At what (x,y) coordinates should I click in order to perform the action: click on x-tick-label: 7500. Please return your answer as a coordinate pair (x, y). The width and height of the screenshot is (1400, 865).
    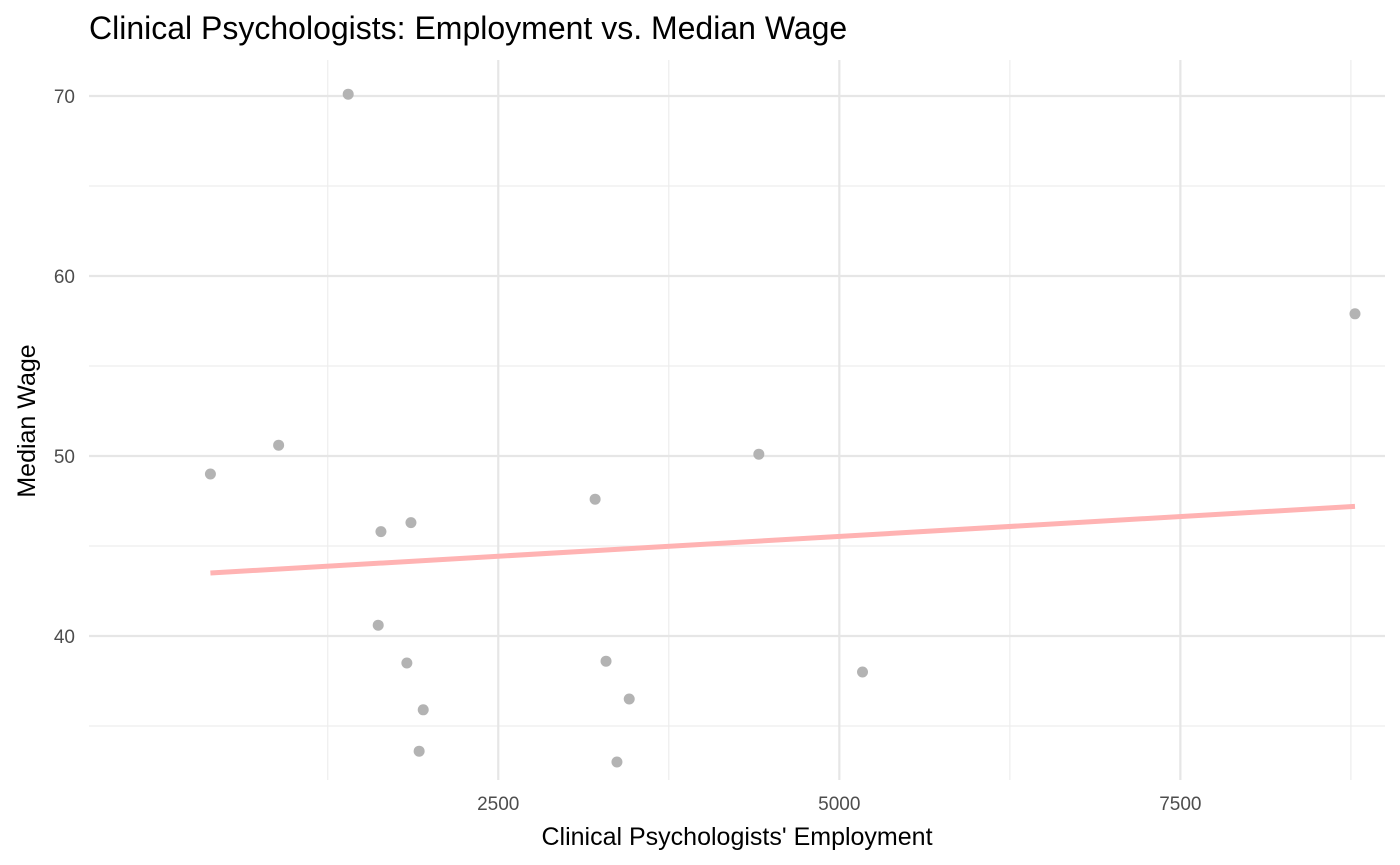
    Looking at the image, I should click on (1180, 804).